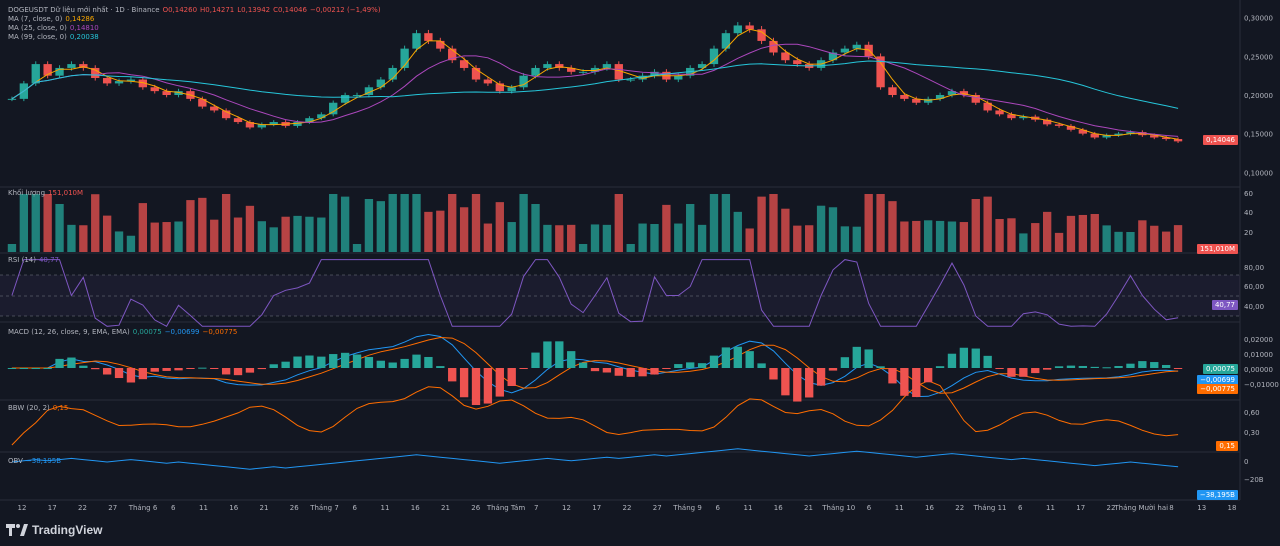 This screenshot has height=546, width=1280. What do you see at coordinates (1217, 380) in the screenshot?
I see `macd-badge-2: −0,00699` at bounding box center [1217, 380].